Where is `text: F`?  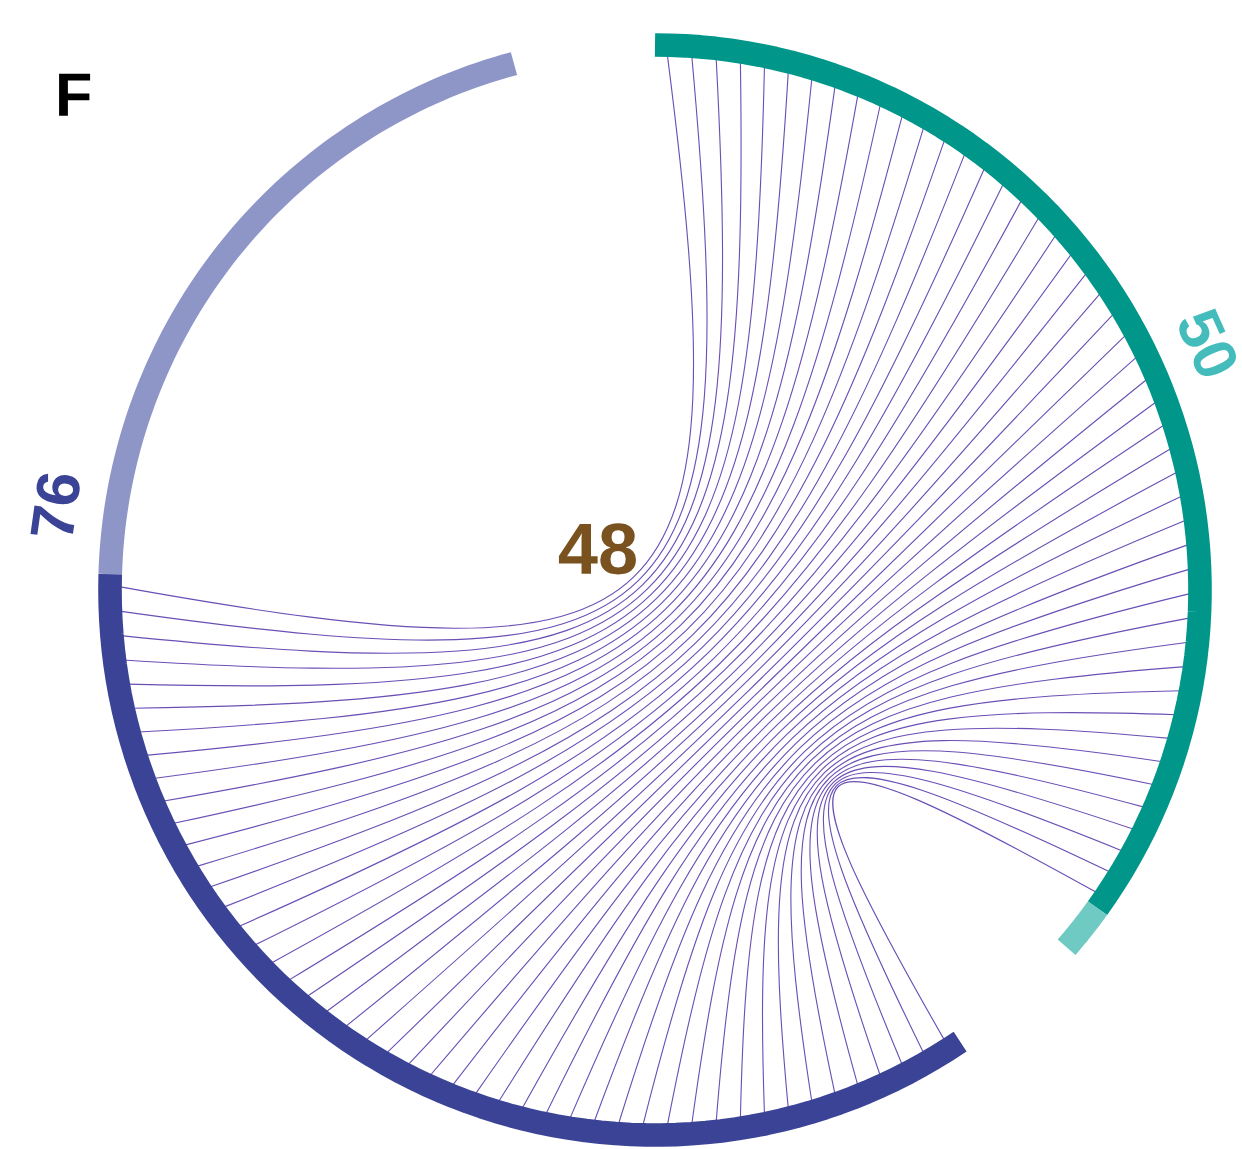 text: F is located at coordinates (75, 94).